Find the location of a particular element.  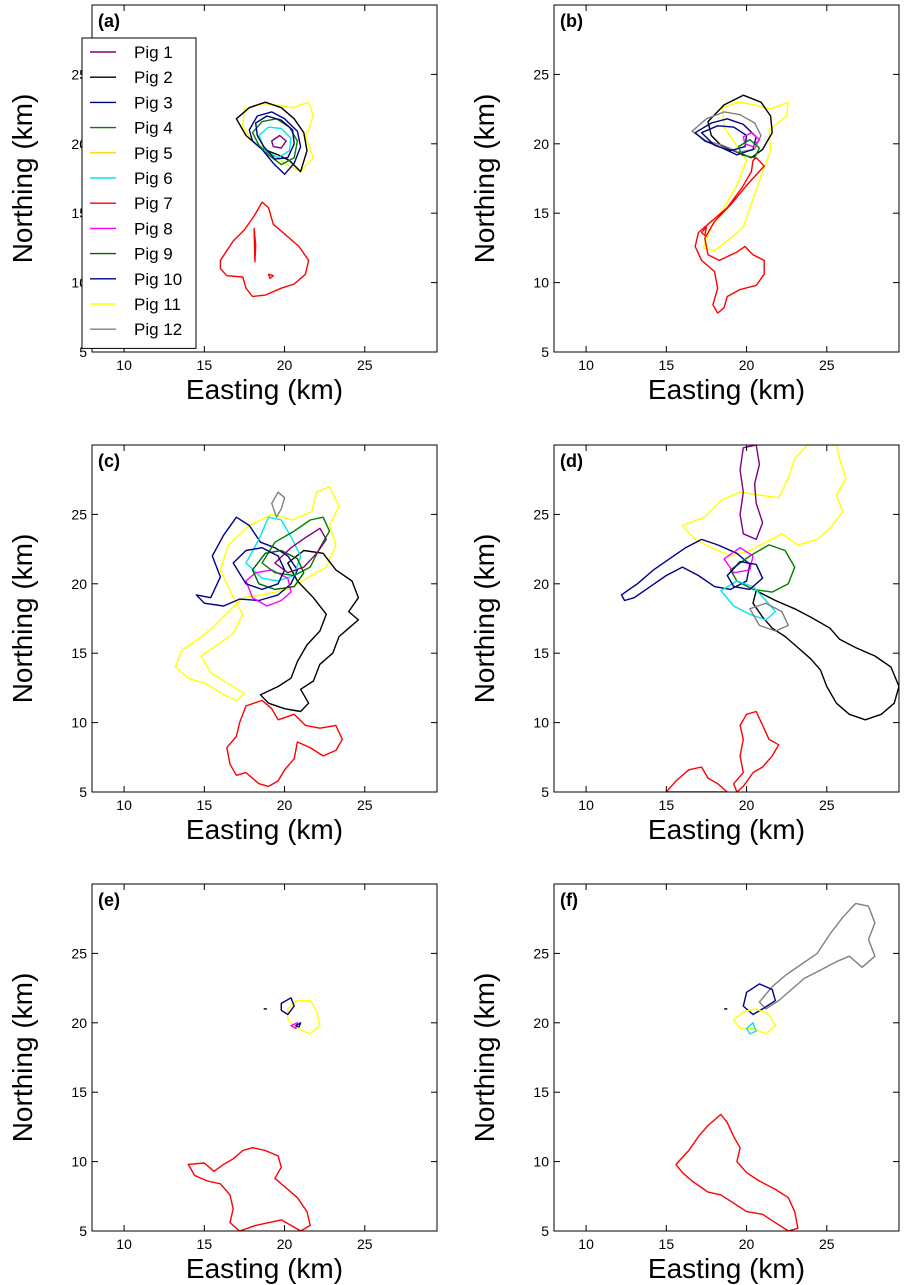

panel-label: (c) is located at coordinates (109, 461).